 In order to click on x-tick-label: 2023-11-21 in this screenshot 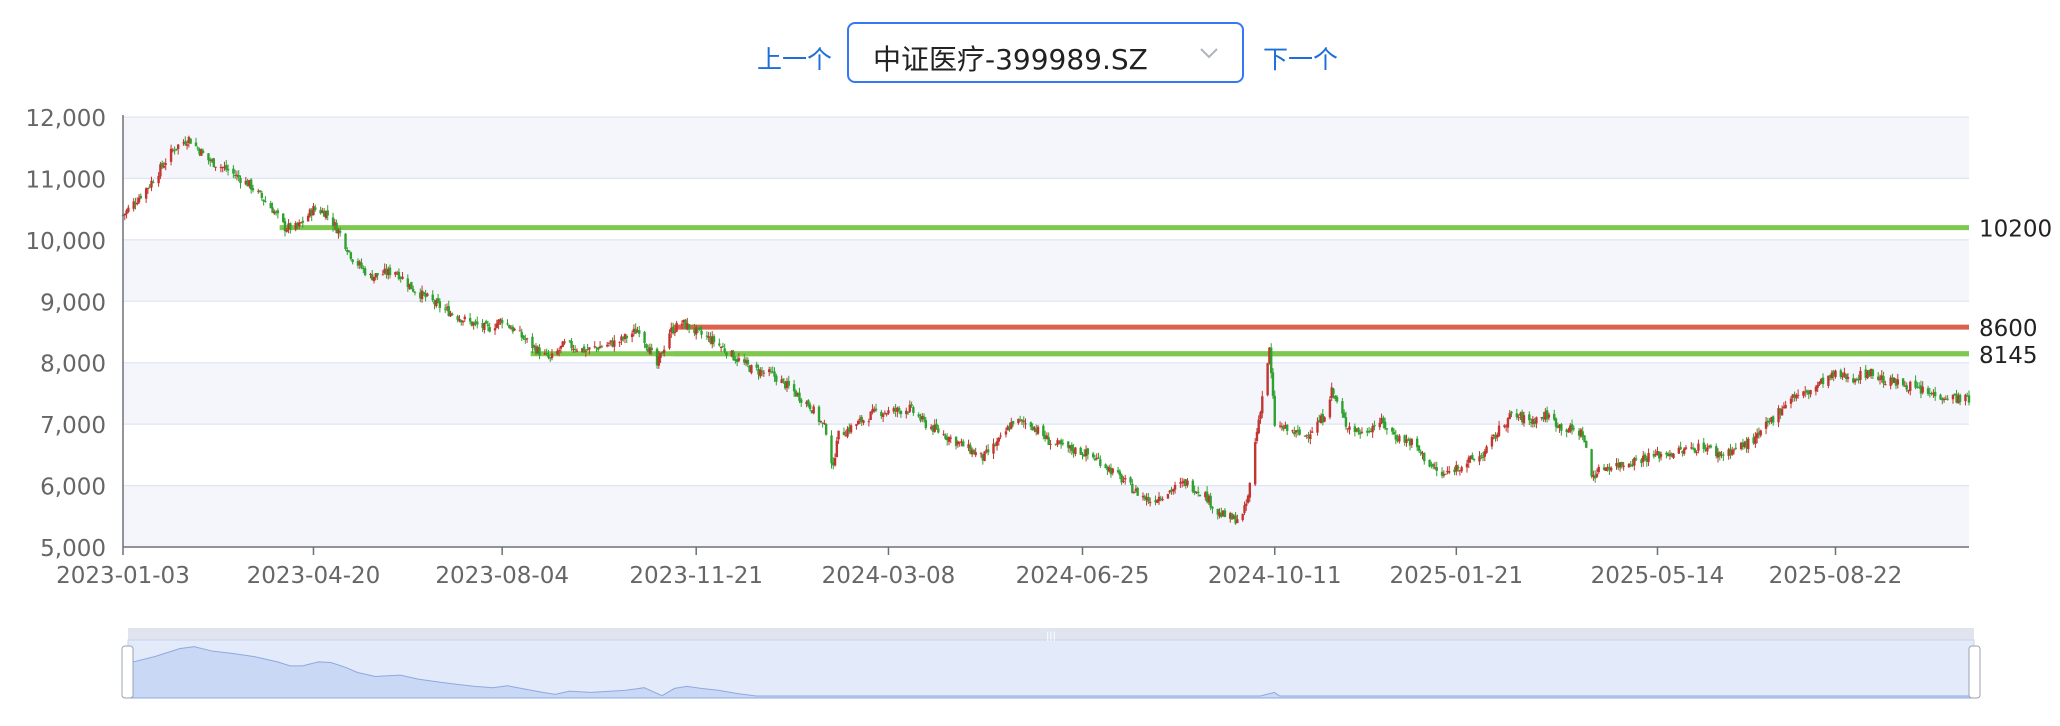, I will do `click(696, 576)`.